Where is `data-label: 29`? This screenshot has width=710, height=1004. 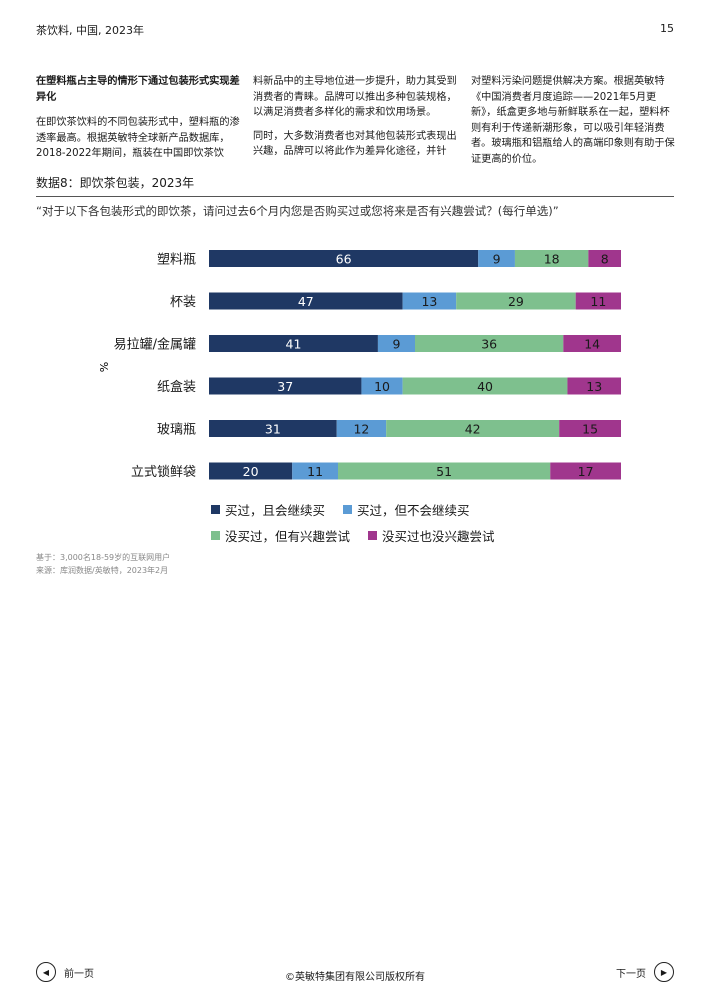 data-label: 29 is located at coordinates (516, 301).